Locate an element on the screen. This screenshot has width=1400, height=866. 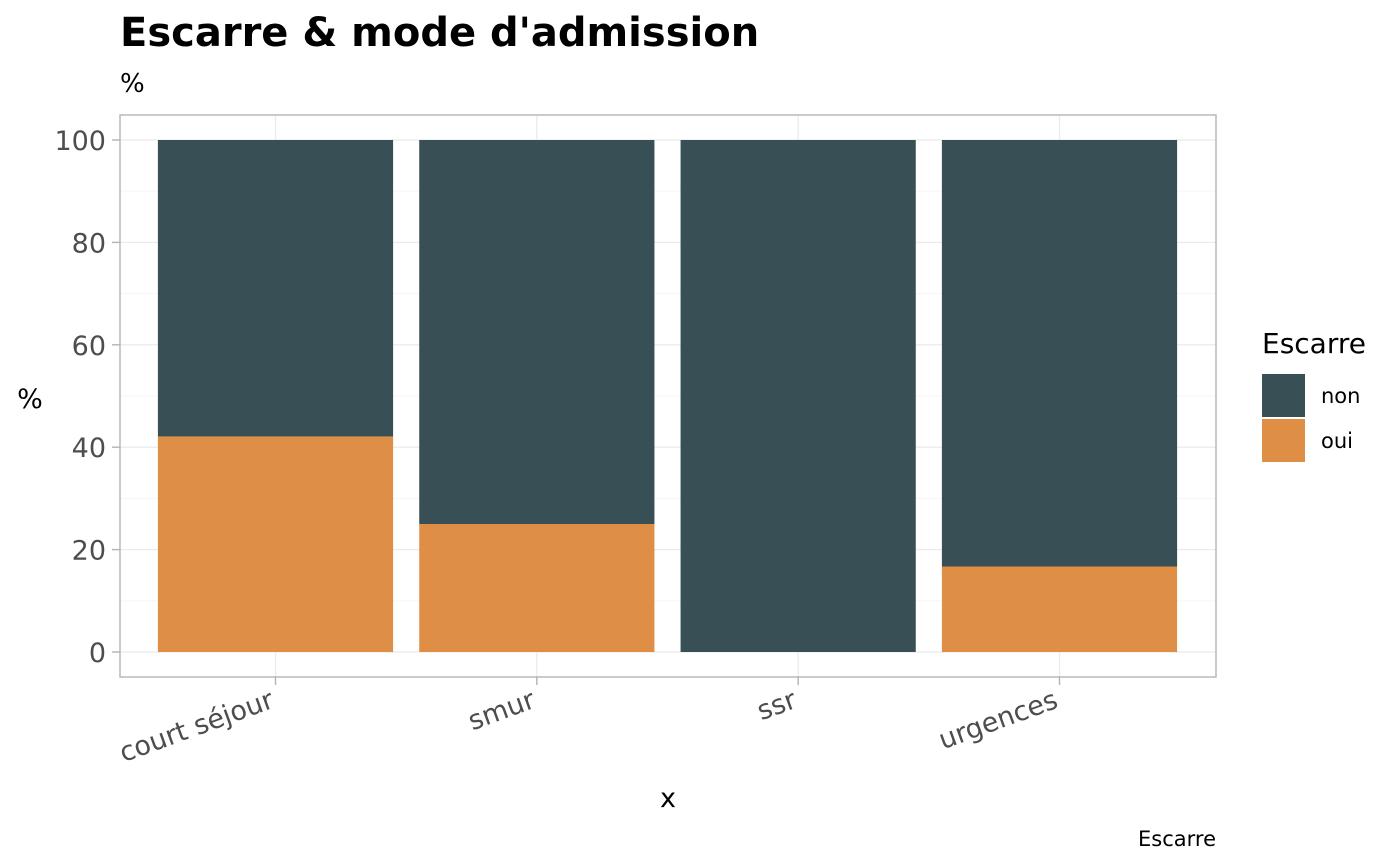
y-tick-label: 100 is located at coordinates (80, 141).